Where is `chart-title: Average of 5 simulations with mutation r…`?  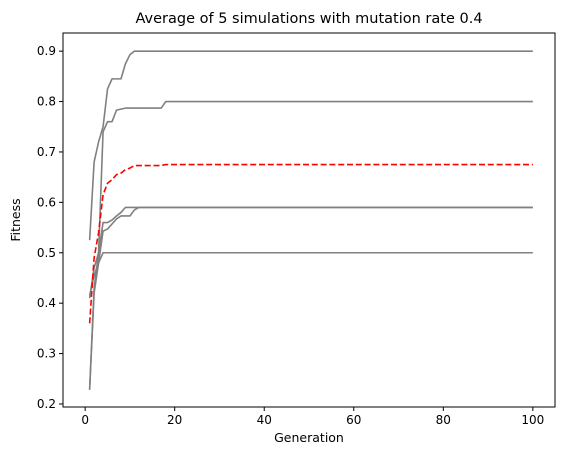
chart-title: Average of 5 simulations with mutation r… is located at coordinates (308, 19).